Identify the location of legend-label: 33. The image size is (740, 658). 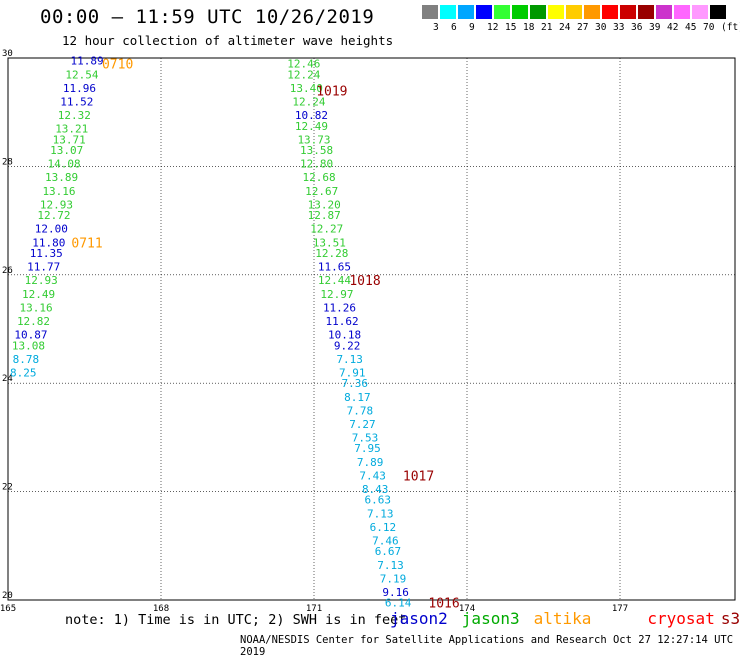
(619, 27).